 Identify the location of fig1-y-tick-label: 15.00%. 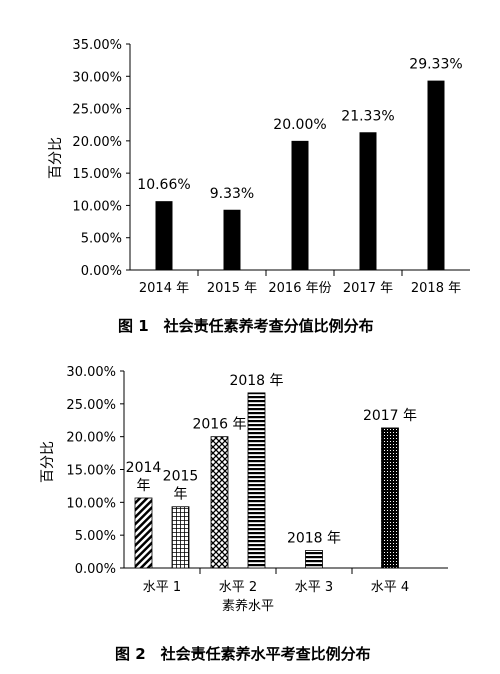
(97, 174).